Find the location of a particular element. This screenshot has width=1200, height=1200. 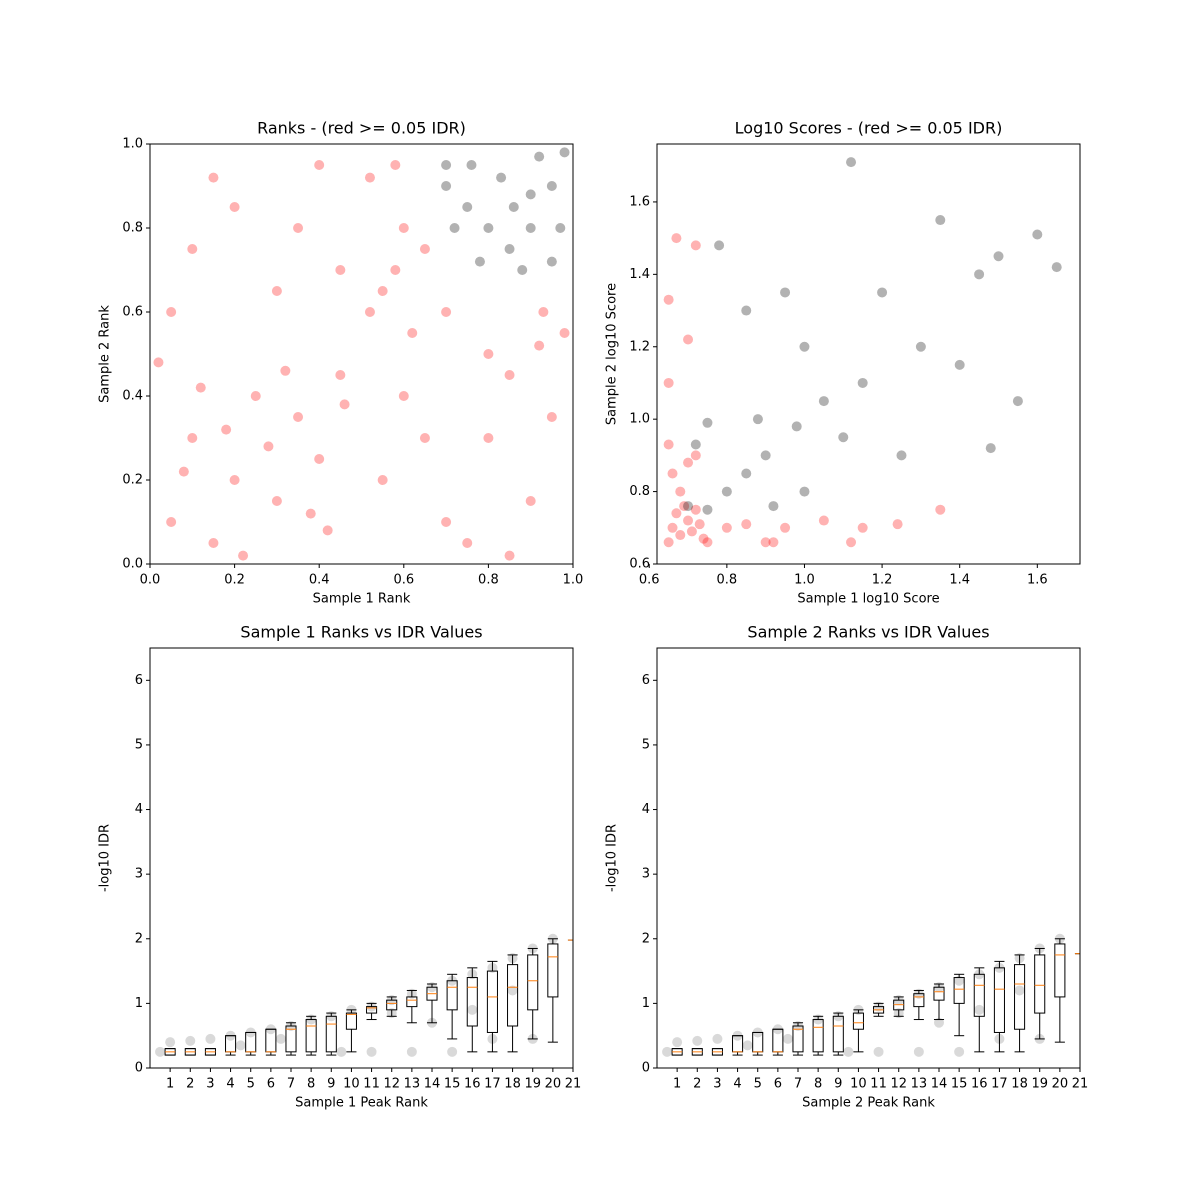

x-tick-label: 1.4 is located at coordinates (959, 580).